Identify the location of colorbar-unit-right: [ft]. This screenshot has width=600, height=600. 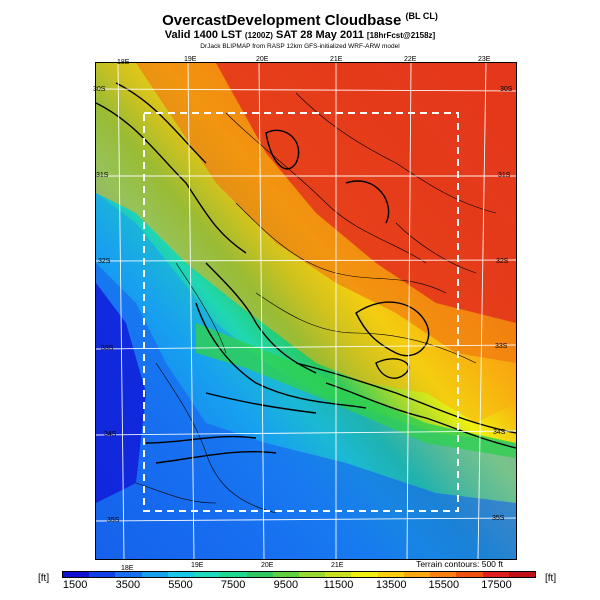
(551, 578).